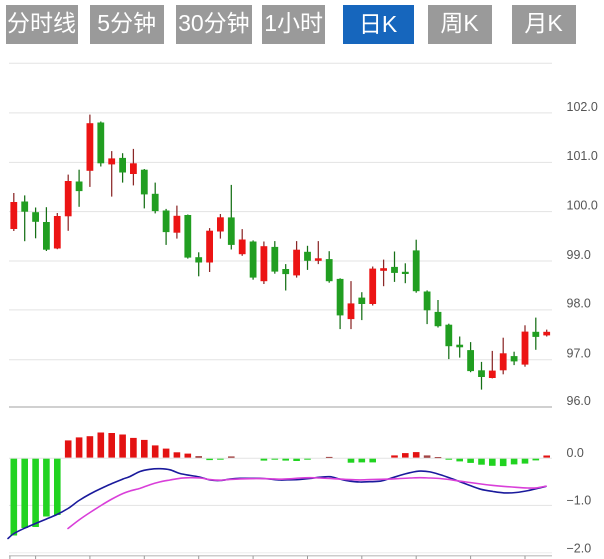 This screenshot has height=559, width=604. I want to click on svg-text: 102.0, so click(582, 107).